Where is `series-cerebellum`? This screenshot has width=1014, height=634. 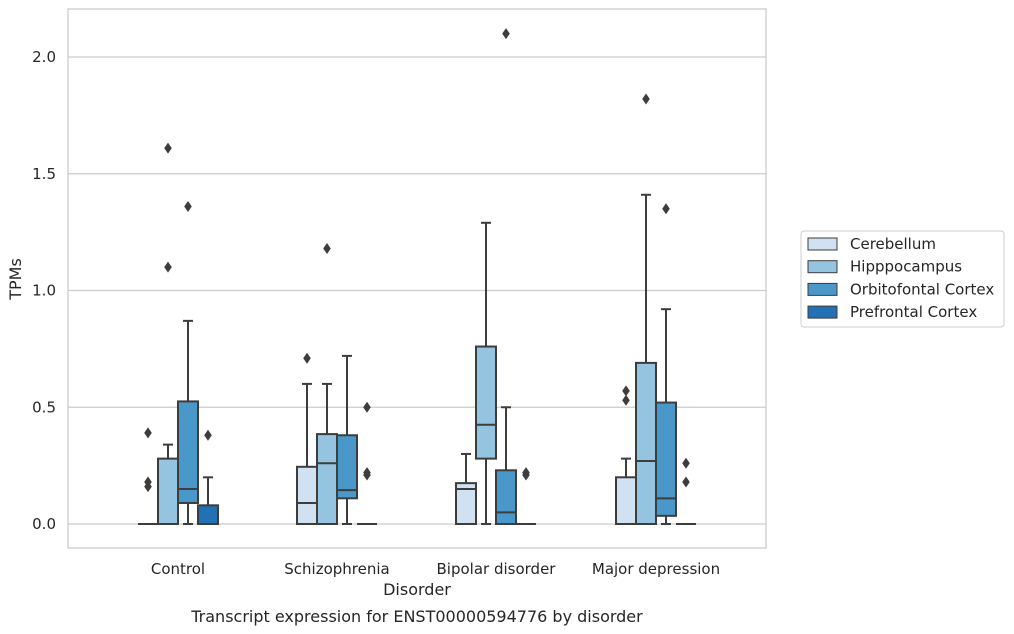 series-cerebellum is located at coordinates (387, 439).